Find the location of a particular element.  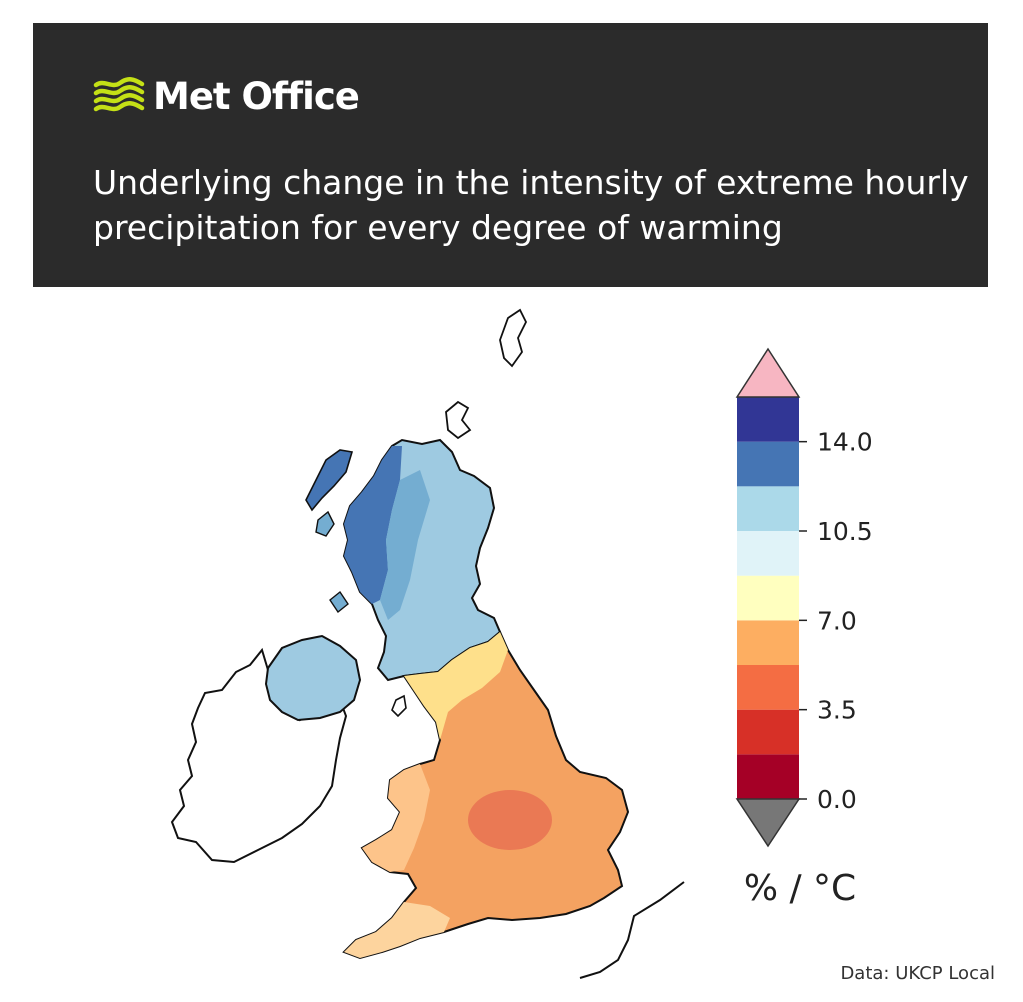

colorbar-under-triangle is located at coordinates (768, 823).